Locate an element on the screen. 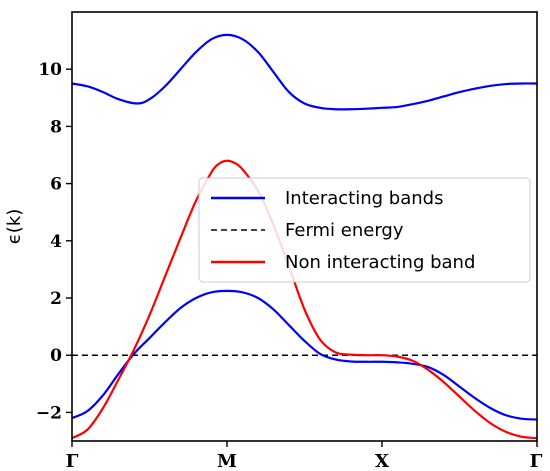  x-tick-label-1: M is located at coordinates (227, 461).